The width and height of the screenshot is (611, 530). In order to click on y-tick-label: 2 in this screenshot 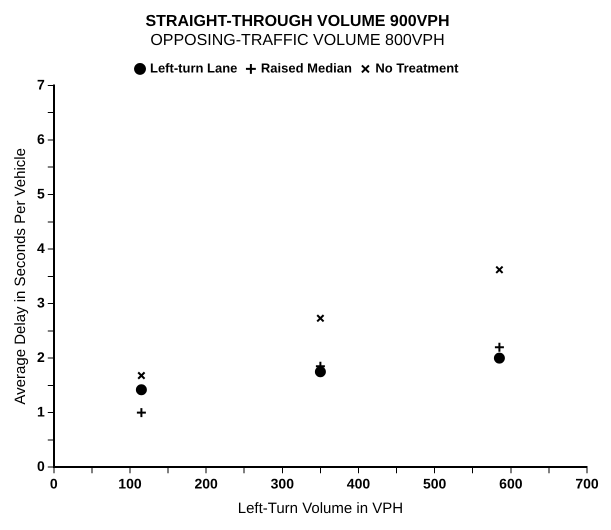, I will do `click(40, 356)`.